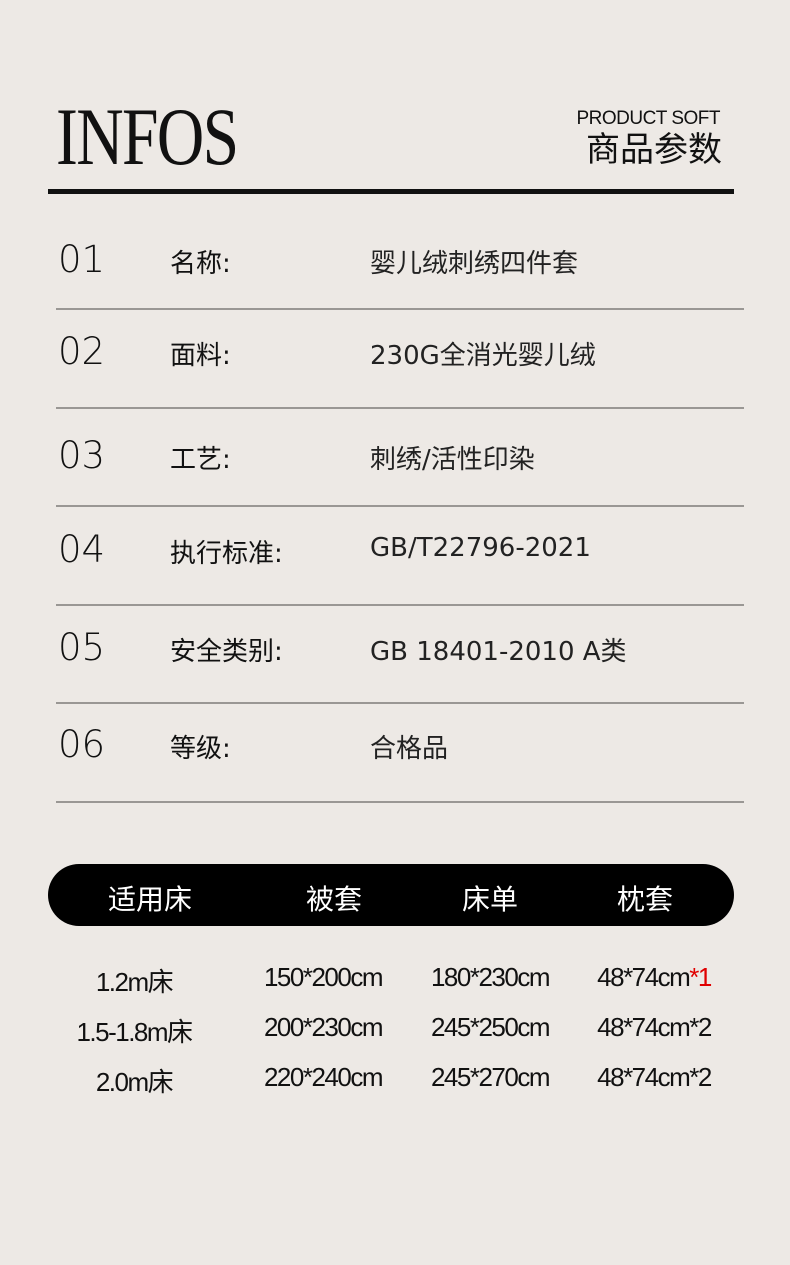 Image resolution: width=790 pixels, height=1265 pixels. I want to click on spec-value: 刺绣/活性印染, so click(452, 460).